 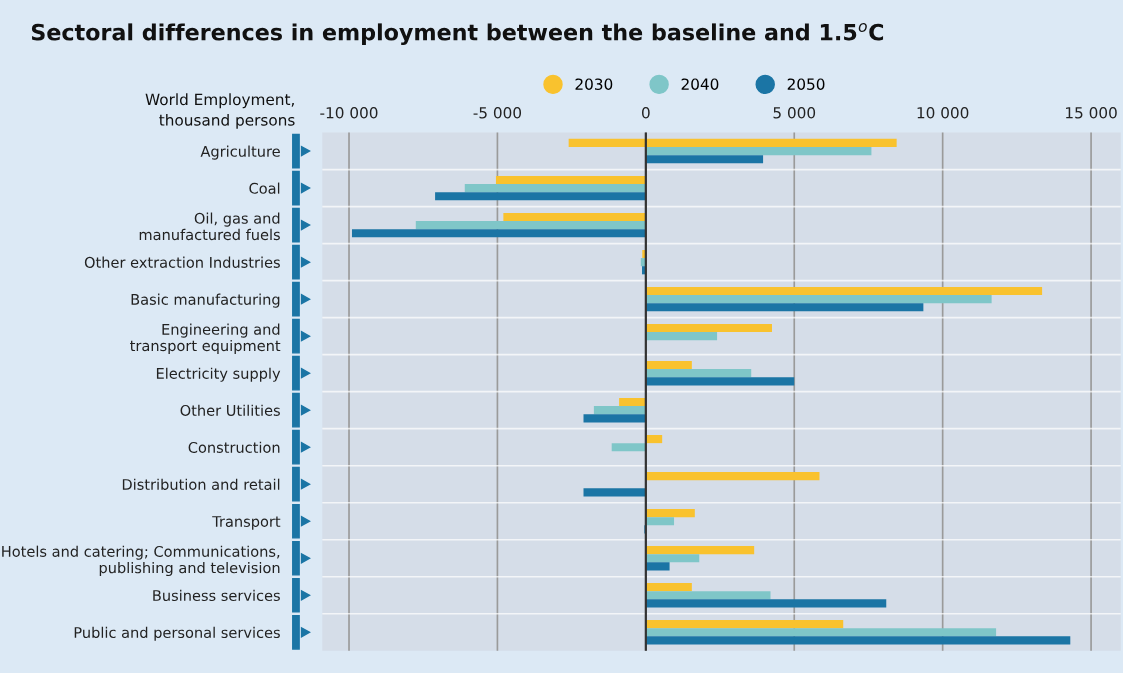 What do you see at coordinates (349, 112) in the screenshot?
I see `x-tick-label: -10 000` at bounding box center [349, 112].